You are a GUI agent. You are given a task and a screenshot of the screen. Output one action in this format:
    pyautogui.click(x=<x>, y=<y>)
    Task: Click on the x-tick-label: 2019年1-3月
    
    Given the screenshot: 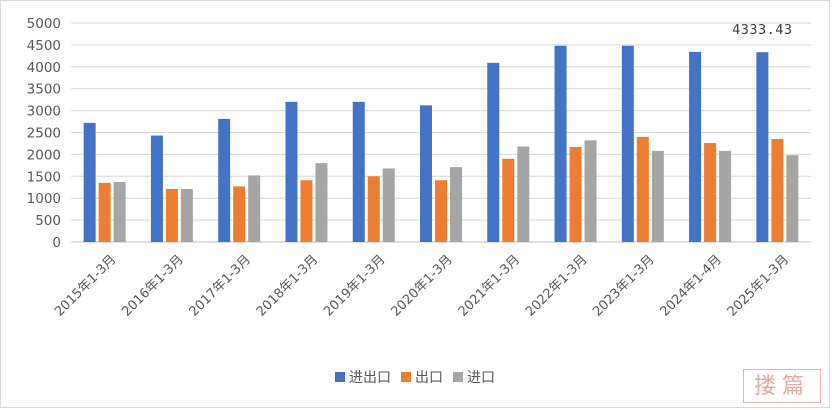 What is the action you would take?
    pyautogui.click(x=354, y=285)
    